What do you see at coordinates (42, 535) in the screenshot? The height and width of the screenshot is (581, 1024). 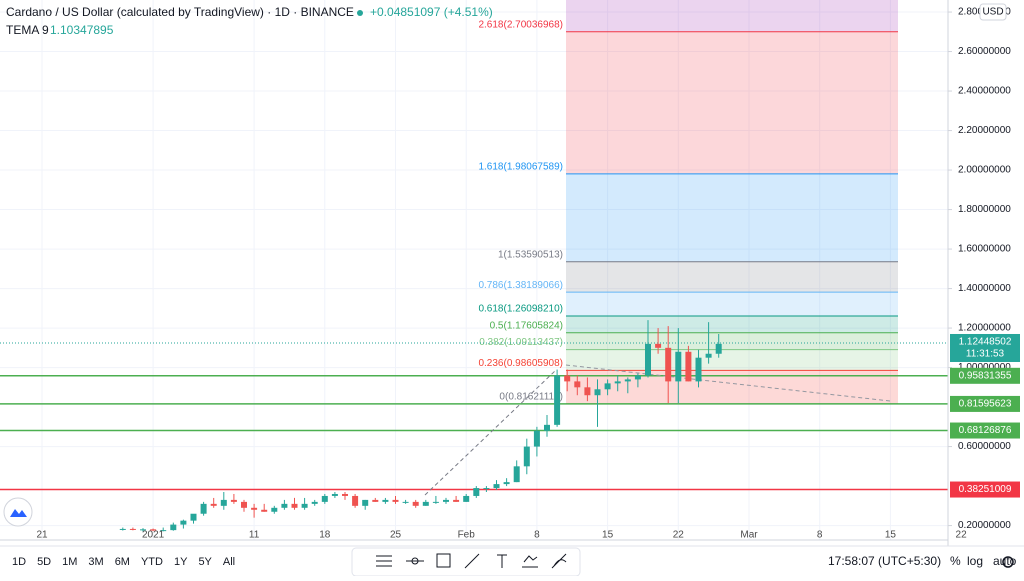 I see `x-tick-label: 21` at bounding box center [42, 535].